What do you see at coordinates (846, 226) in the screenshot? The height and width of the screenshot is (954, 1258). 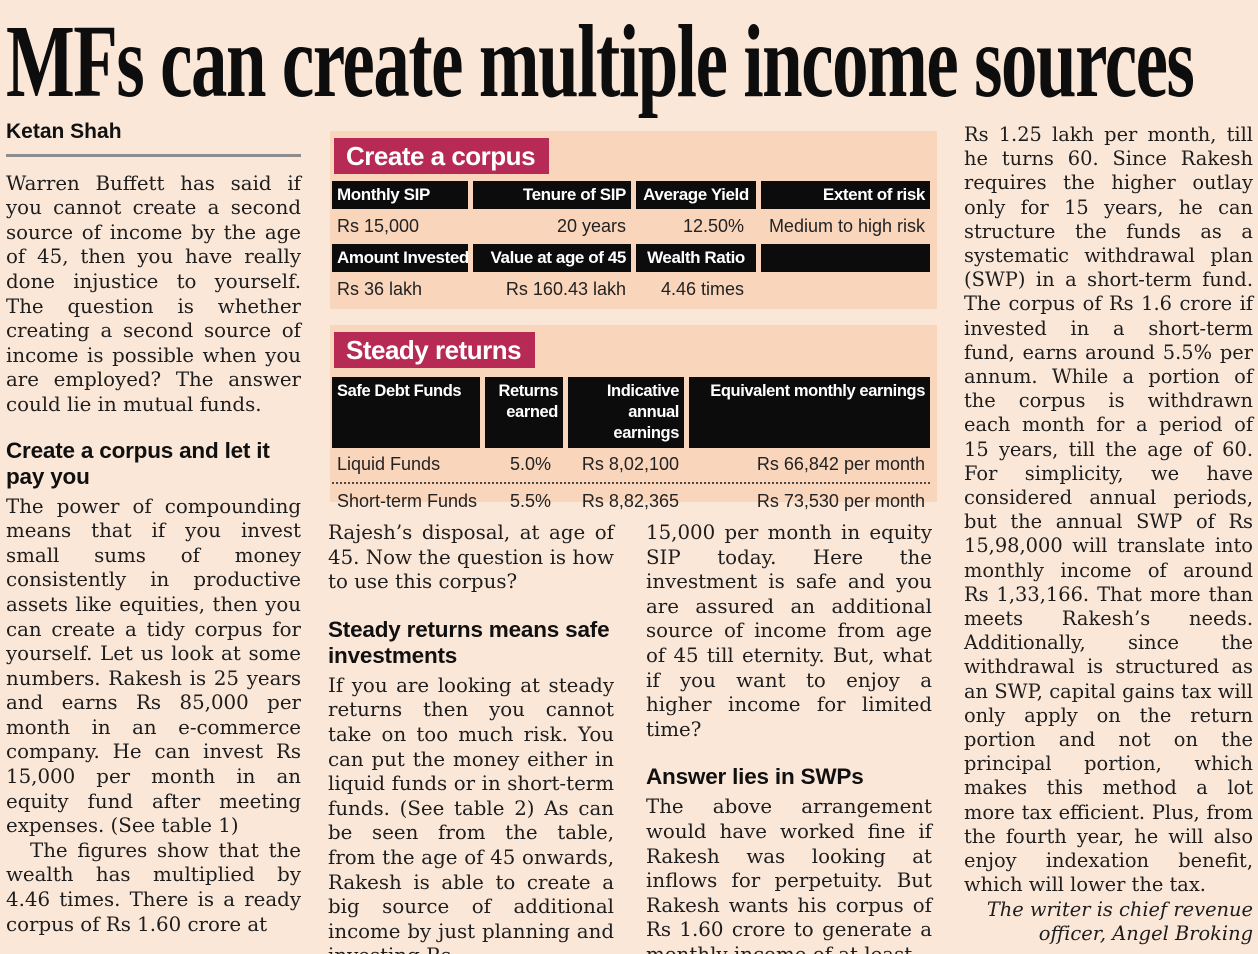 I see `table-cell: Medium to high risk` at bounding box center [846, 226].